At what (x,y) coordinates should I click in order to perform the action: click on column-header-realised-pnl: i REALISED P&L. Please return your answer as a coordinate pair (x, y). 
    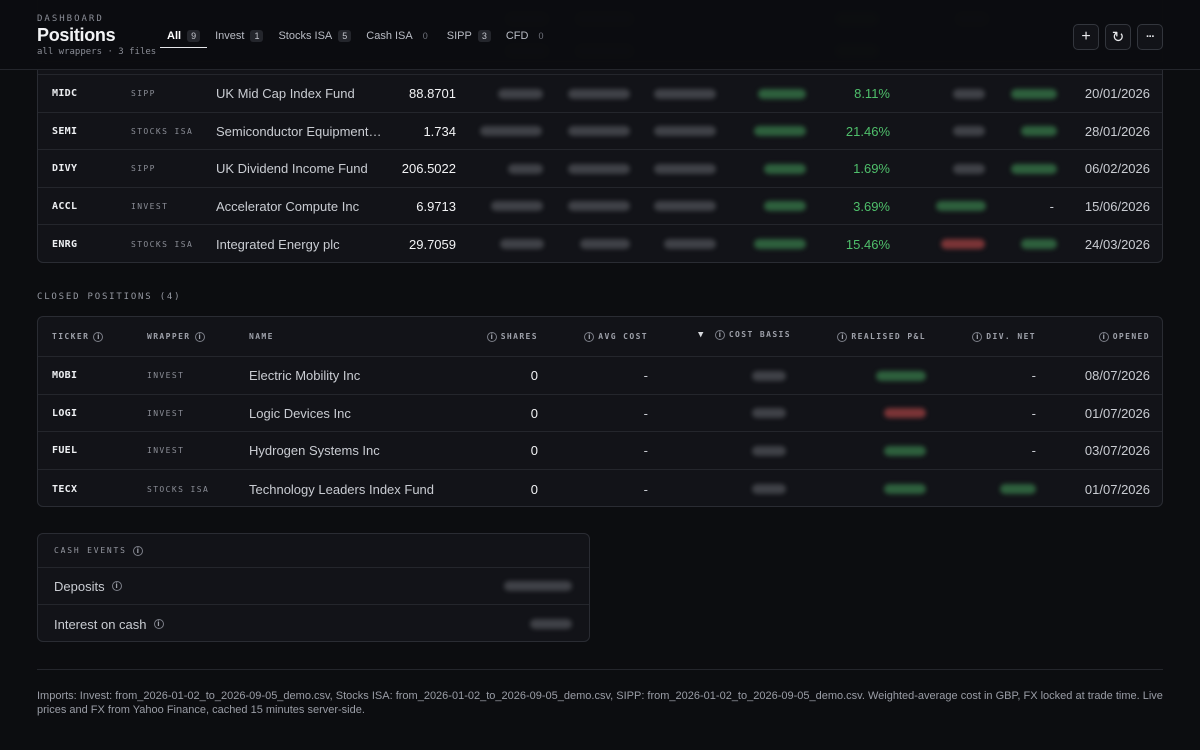
    Looking at the image, I should click on (872, 336).